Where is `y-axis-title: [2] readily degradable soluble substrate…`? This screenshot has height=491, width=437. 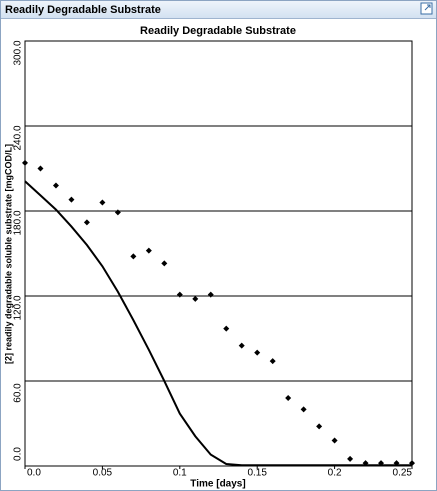 y-axis-title: [2] readily degradable soluble substrate… is located at coordinates (8, 254).